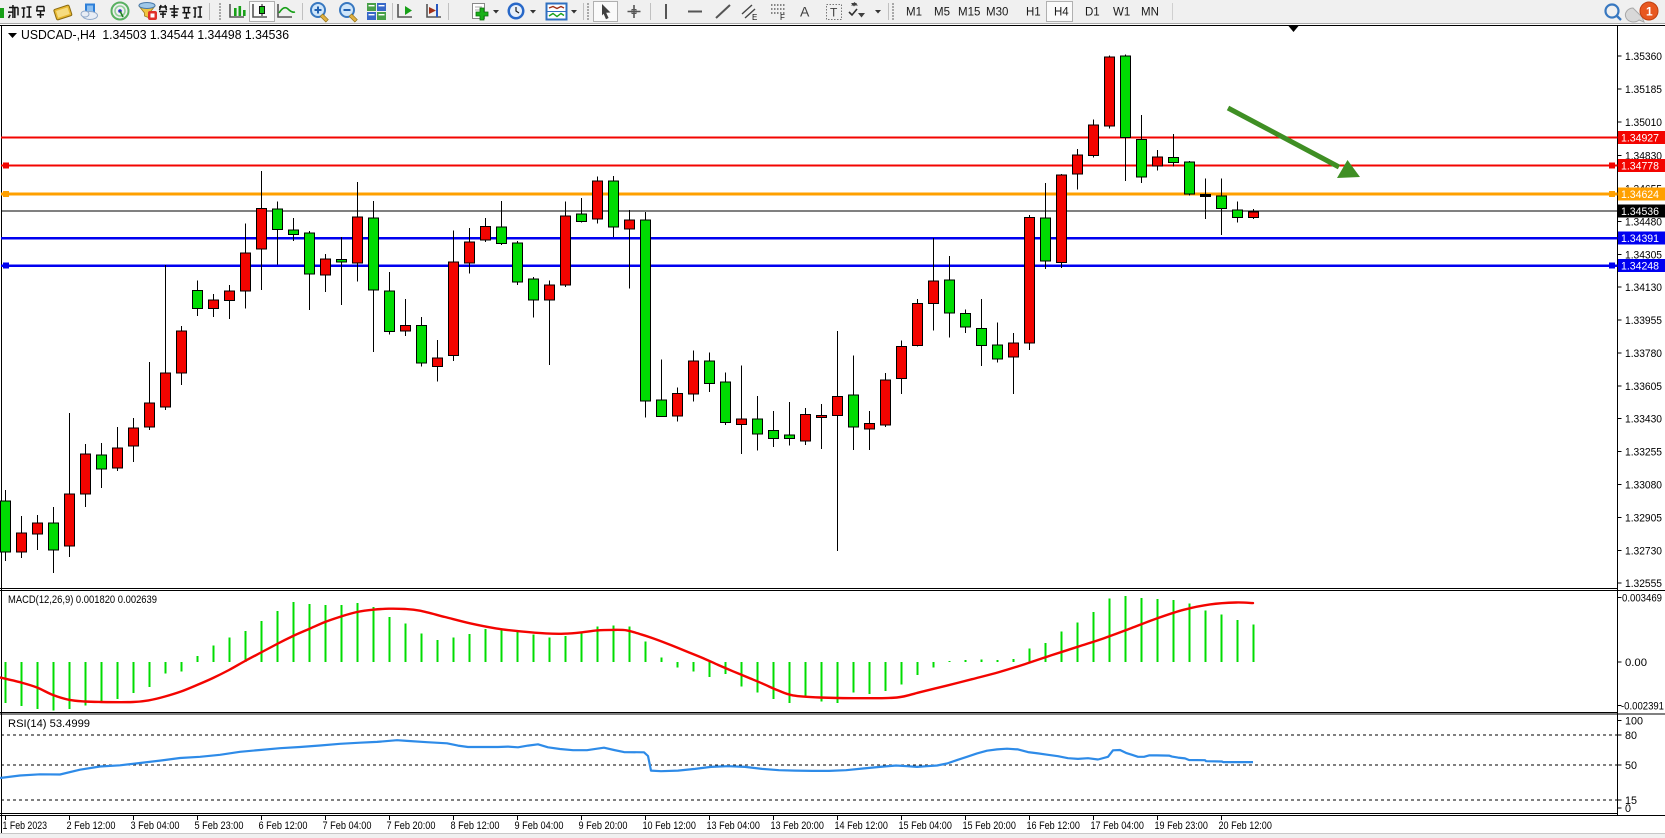  I want to click on svg-text: T, so click(834, 13).